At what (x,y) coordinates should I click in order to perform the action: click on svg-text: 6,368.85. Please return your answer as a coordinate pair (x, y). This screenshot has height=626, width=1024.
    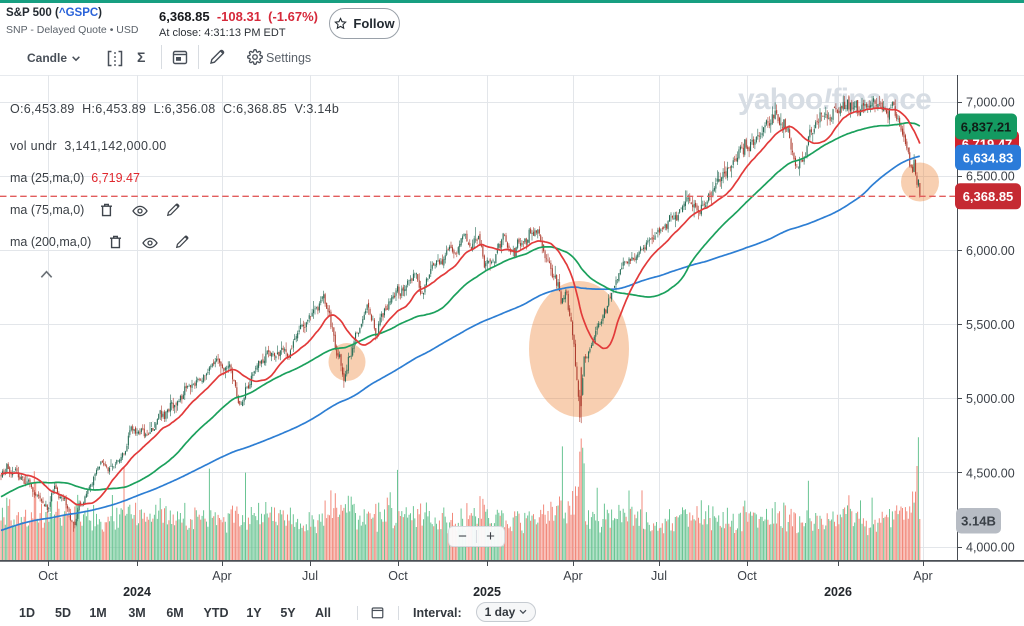
    Looking at the image, I should click on (988, 196).